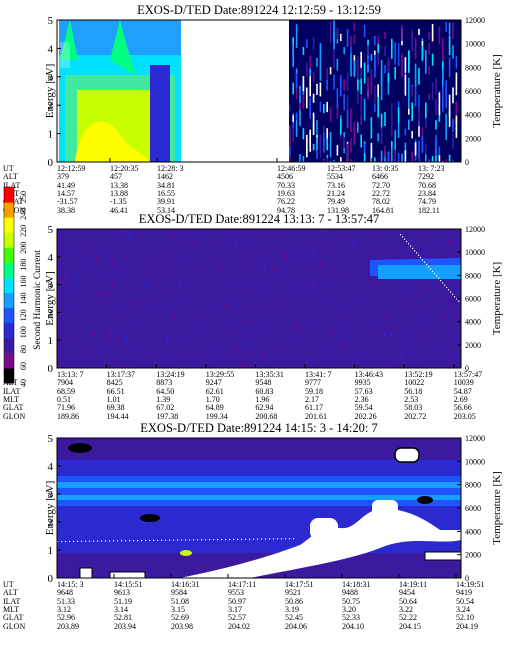  What do you see at coordinates (66, 617) in the screenshot?
I see `table-cell: 52.96` at bounding box center [66, 617].